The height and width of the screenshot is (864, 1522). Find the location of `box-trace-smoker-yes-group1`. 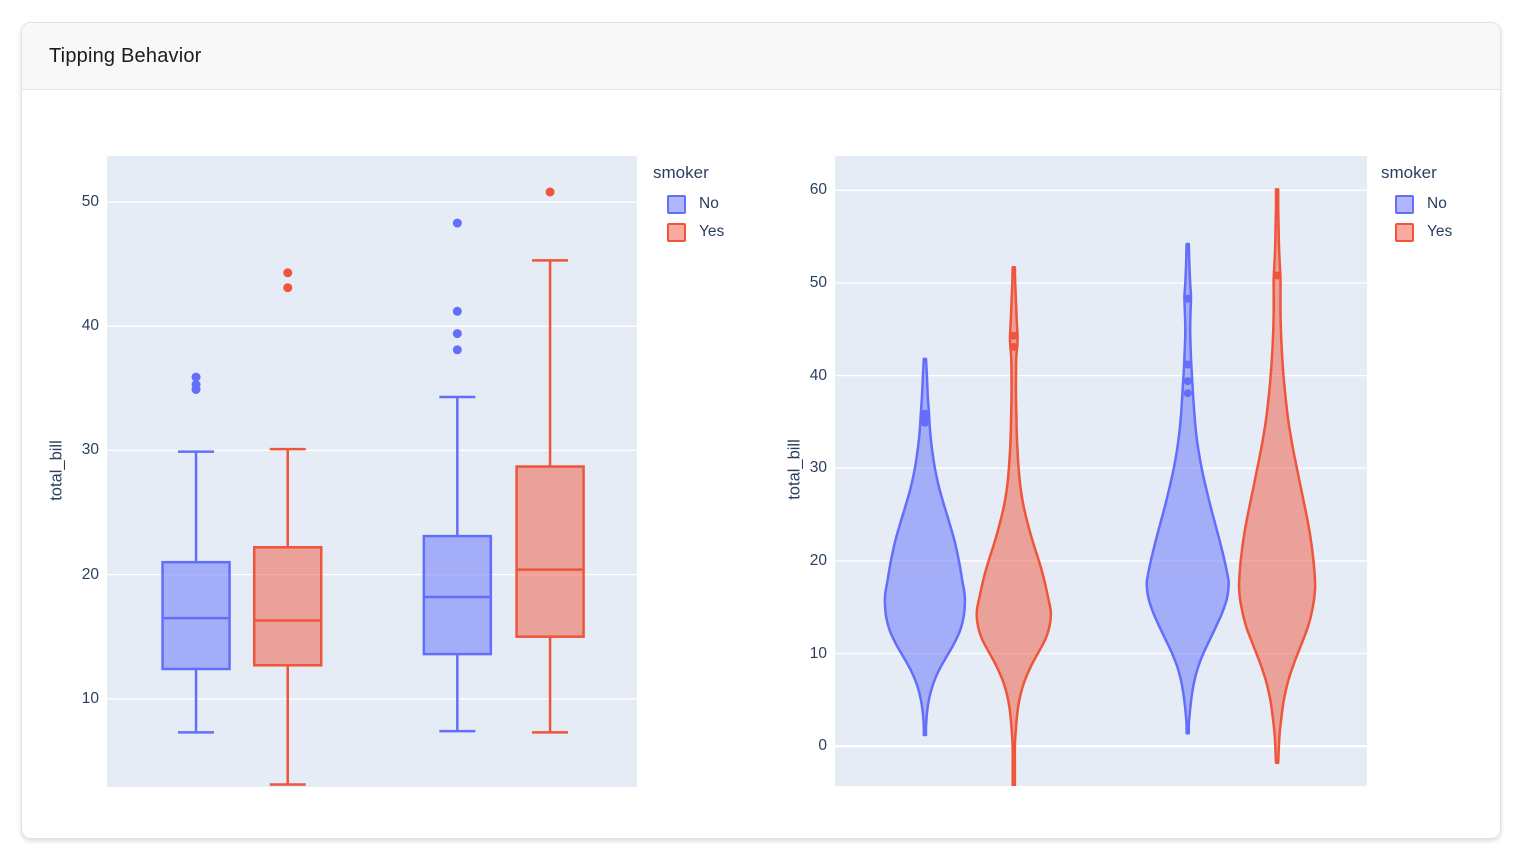

box-trace-smoker-yes-group1 is located at coordinates (287, 527).